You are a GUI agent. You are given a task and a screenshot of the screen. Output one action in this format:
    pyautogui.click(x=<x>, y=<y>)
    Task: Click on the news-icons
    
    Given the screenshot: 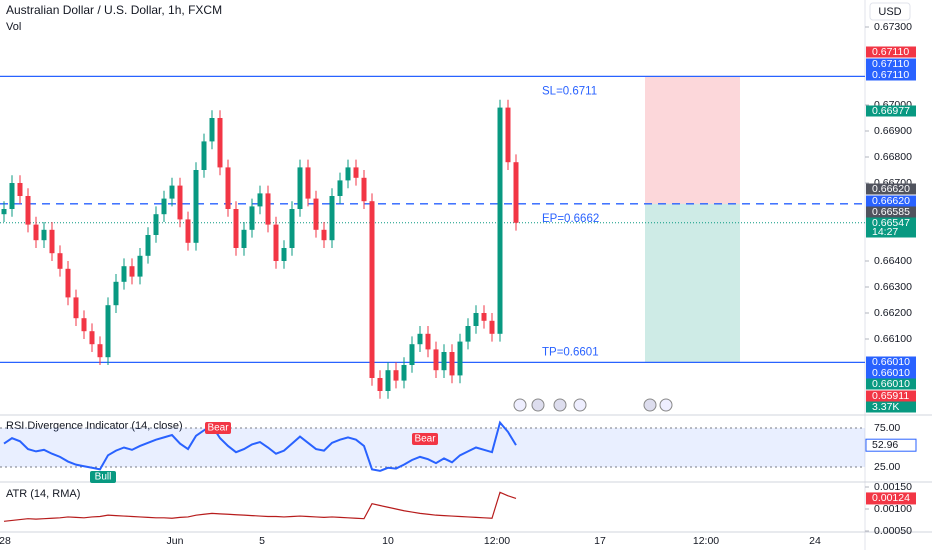 What is the action you would take?
    pyautogui.click(x=593, y=405)
    